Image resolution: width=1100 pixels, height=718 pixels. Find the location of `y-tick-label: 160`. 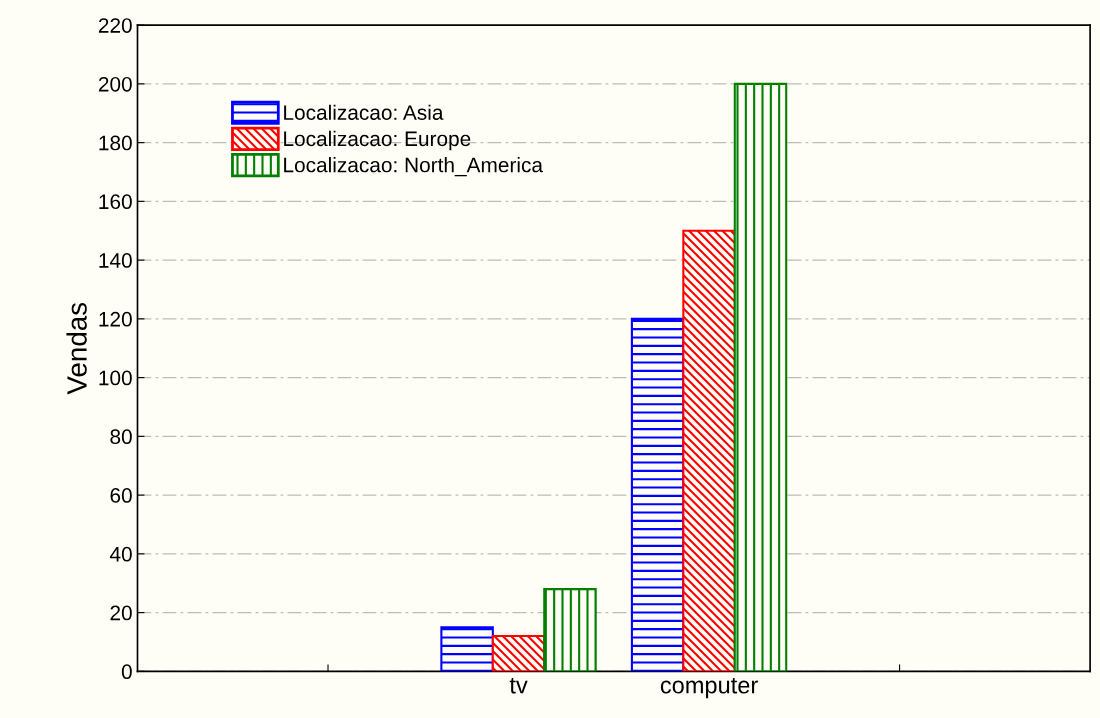

y-tick-label: 160 is located at coordinates (115, 202).